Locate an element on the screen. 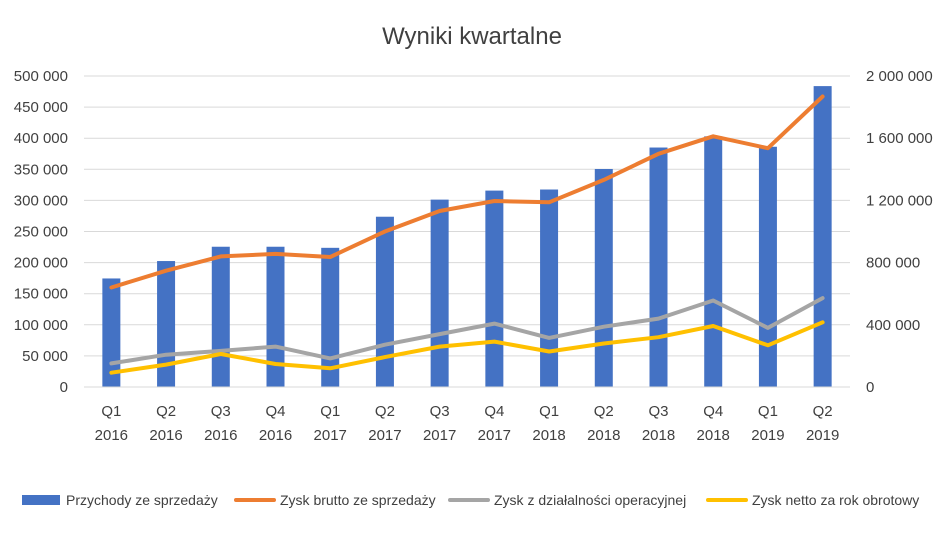 The height and width of the screenshot is (533, 944). legend-swatch-bar is located at coordinates (41, 500).